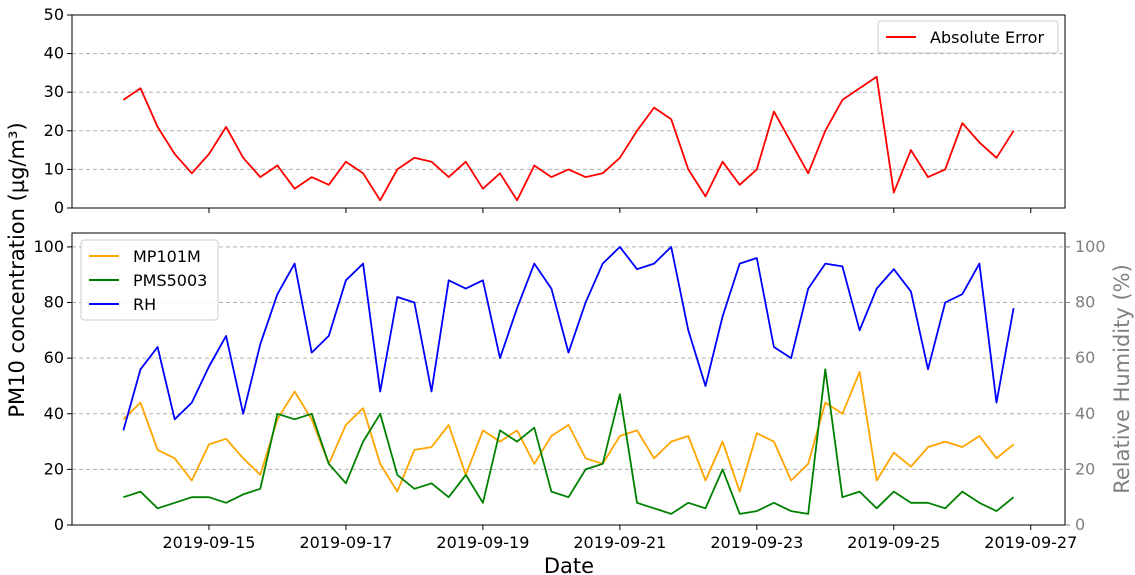 Image resolution: width=1135 pixels, height=575 pixels. Describe the element at coordinates (1085, 468) in the screenshot. I see `right-y-tick-label: 20` at that location.